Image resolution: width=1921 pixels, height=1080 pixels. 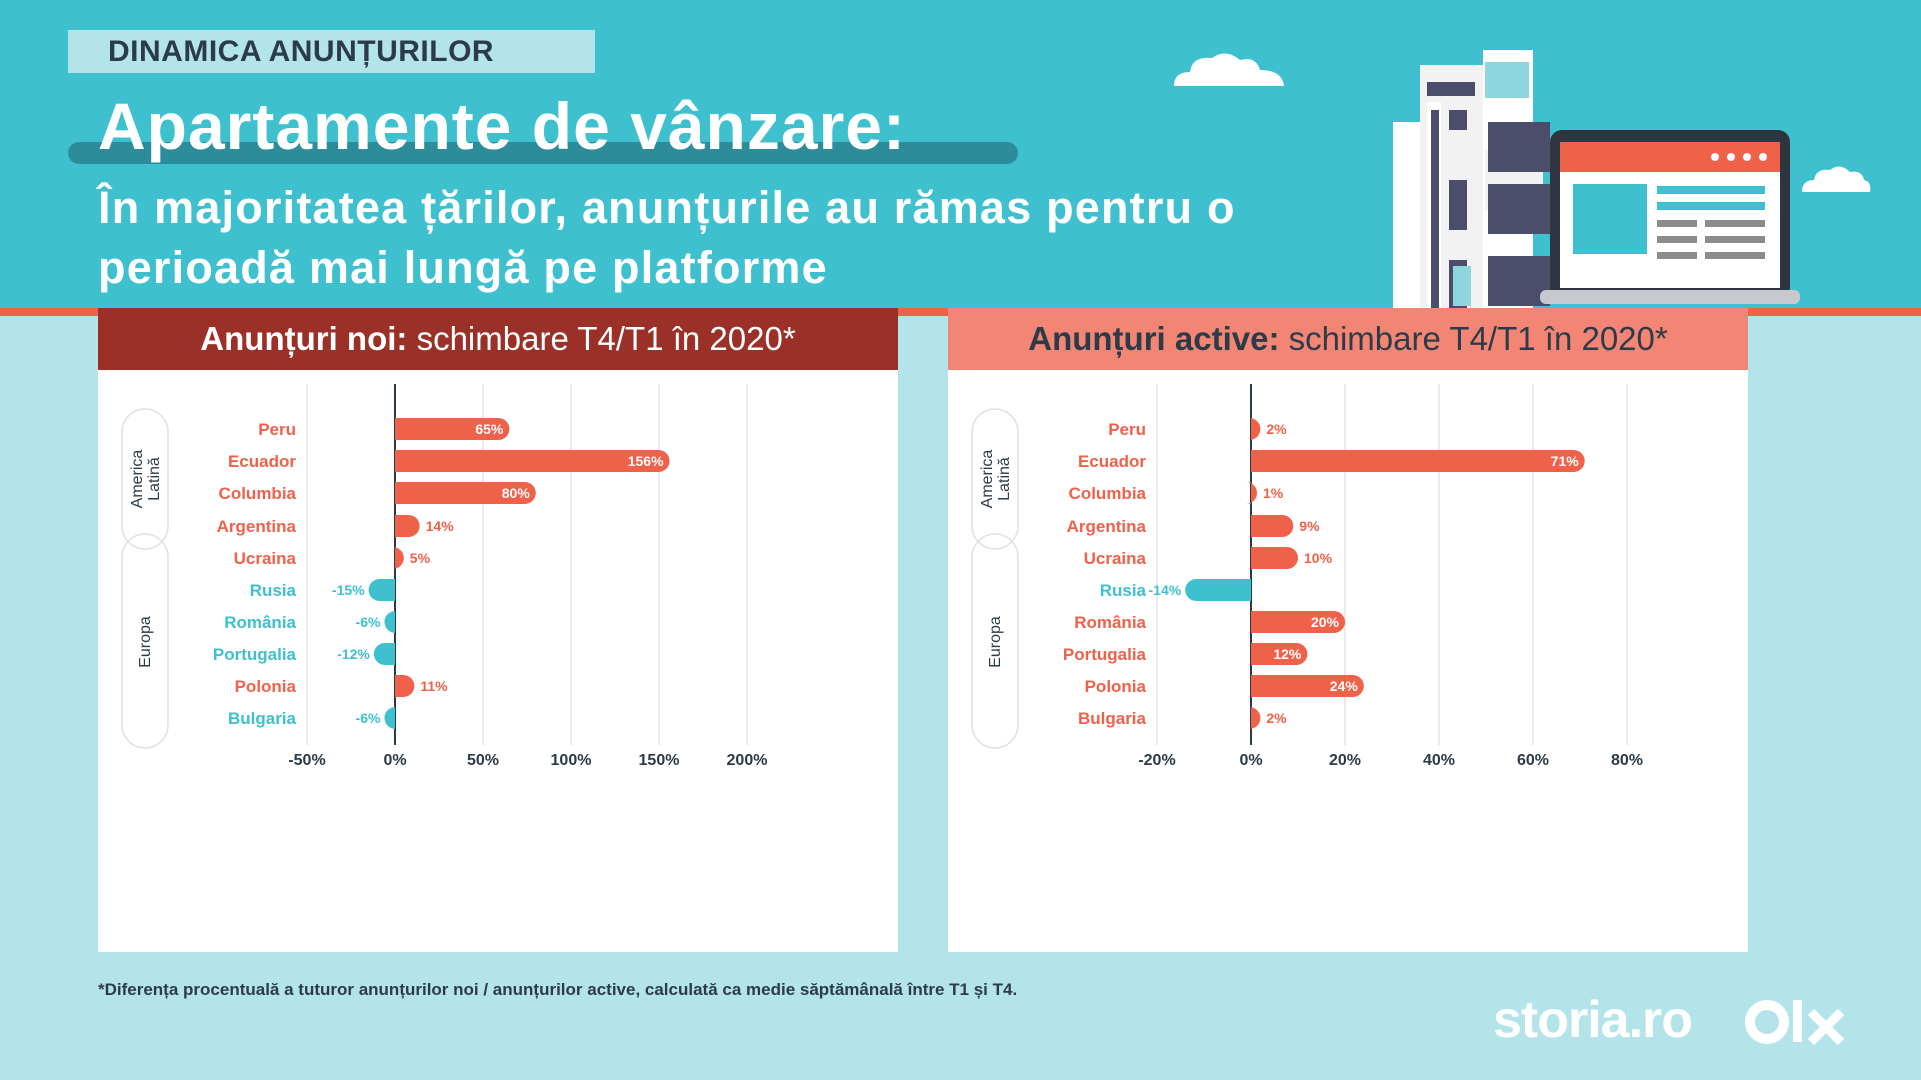 What do you see at coordinates (489, 429) in the screenshot?
I see `data-label: 65%` at bounding box center [489, 429].